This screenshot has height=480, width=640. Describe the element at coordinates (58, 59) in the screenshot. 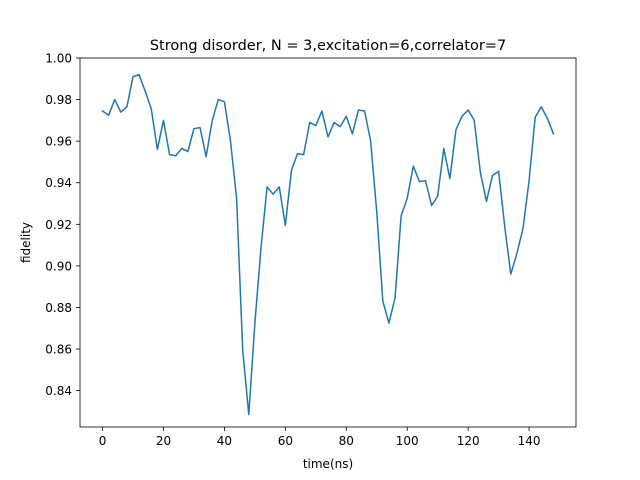

I see `y-tick-label: 1.00` at that location.